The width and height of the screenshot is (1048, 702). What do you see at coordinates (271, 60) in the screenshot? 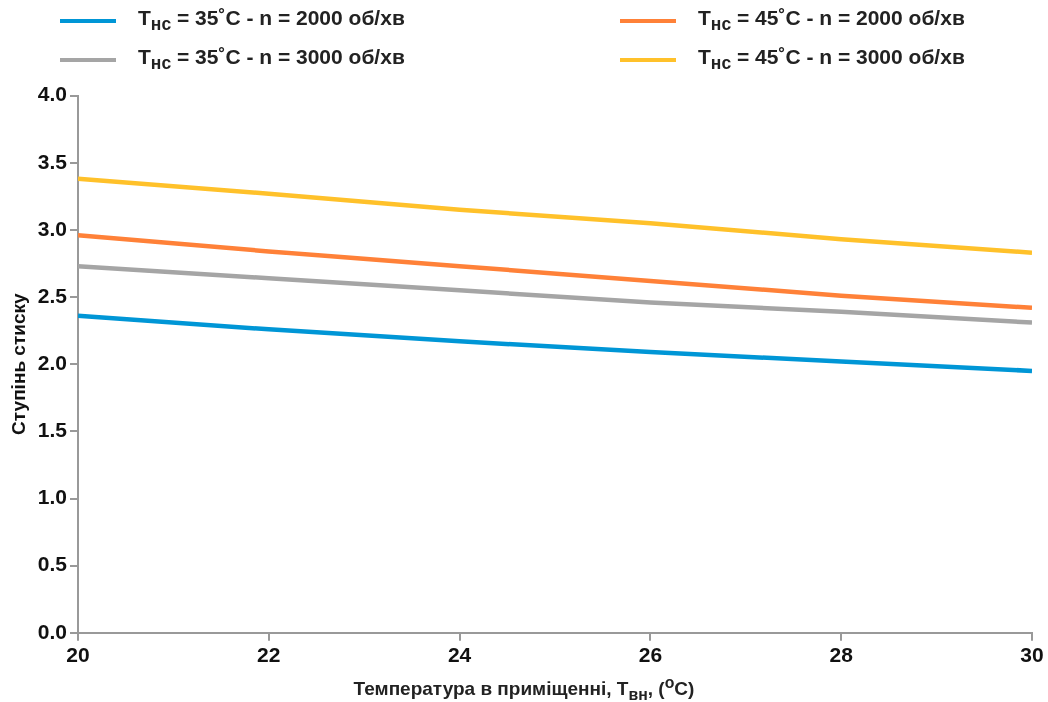
I see `legend-label: T$_{нс}$ = 35˚C - n = 3000 об/хв` at bounding box center [271, 60].